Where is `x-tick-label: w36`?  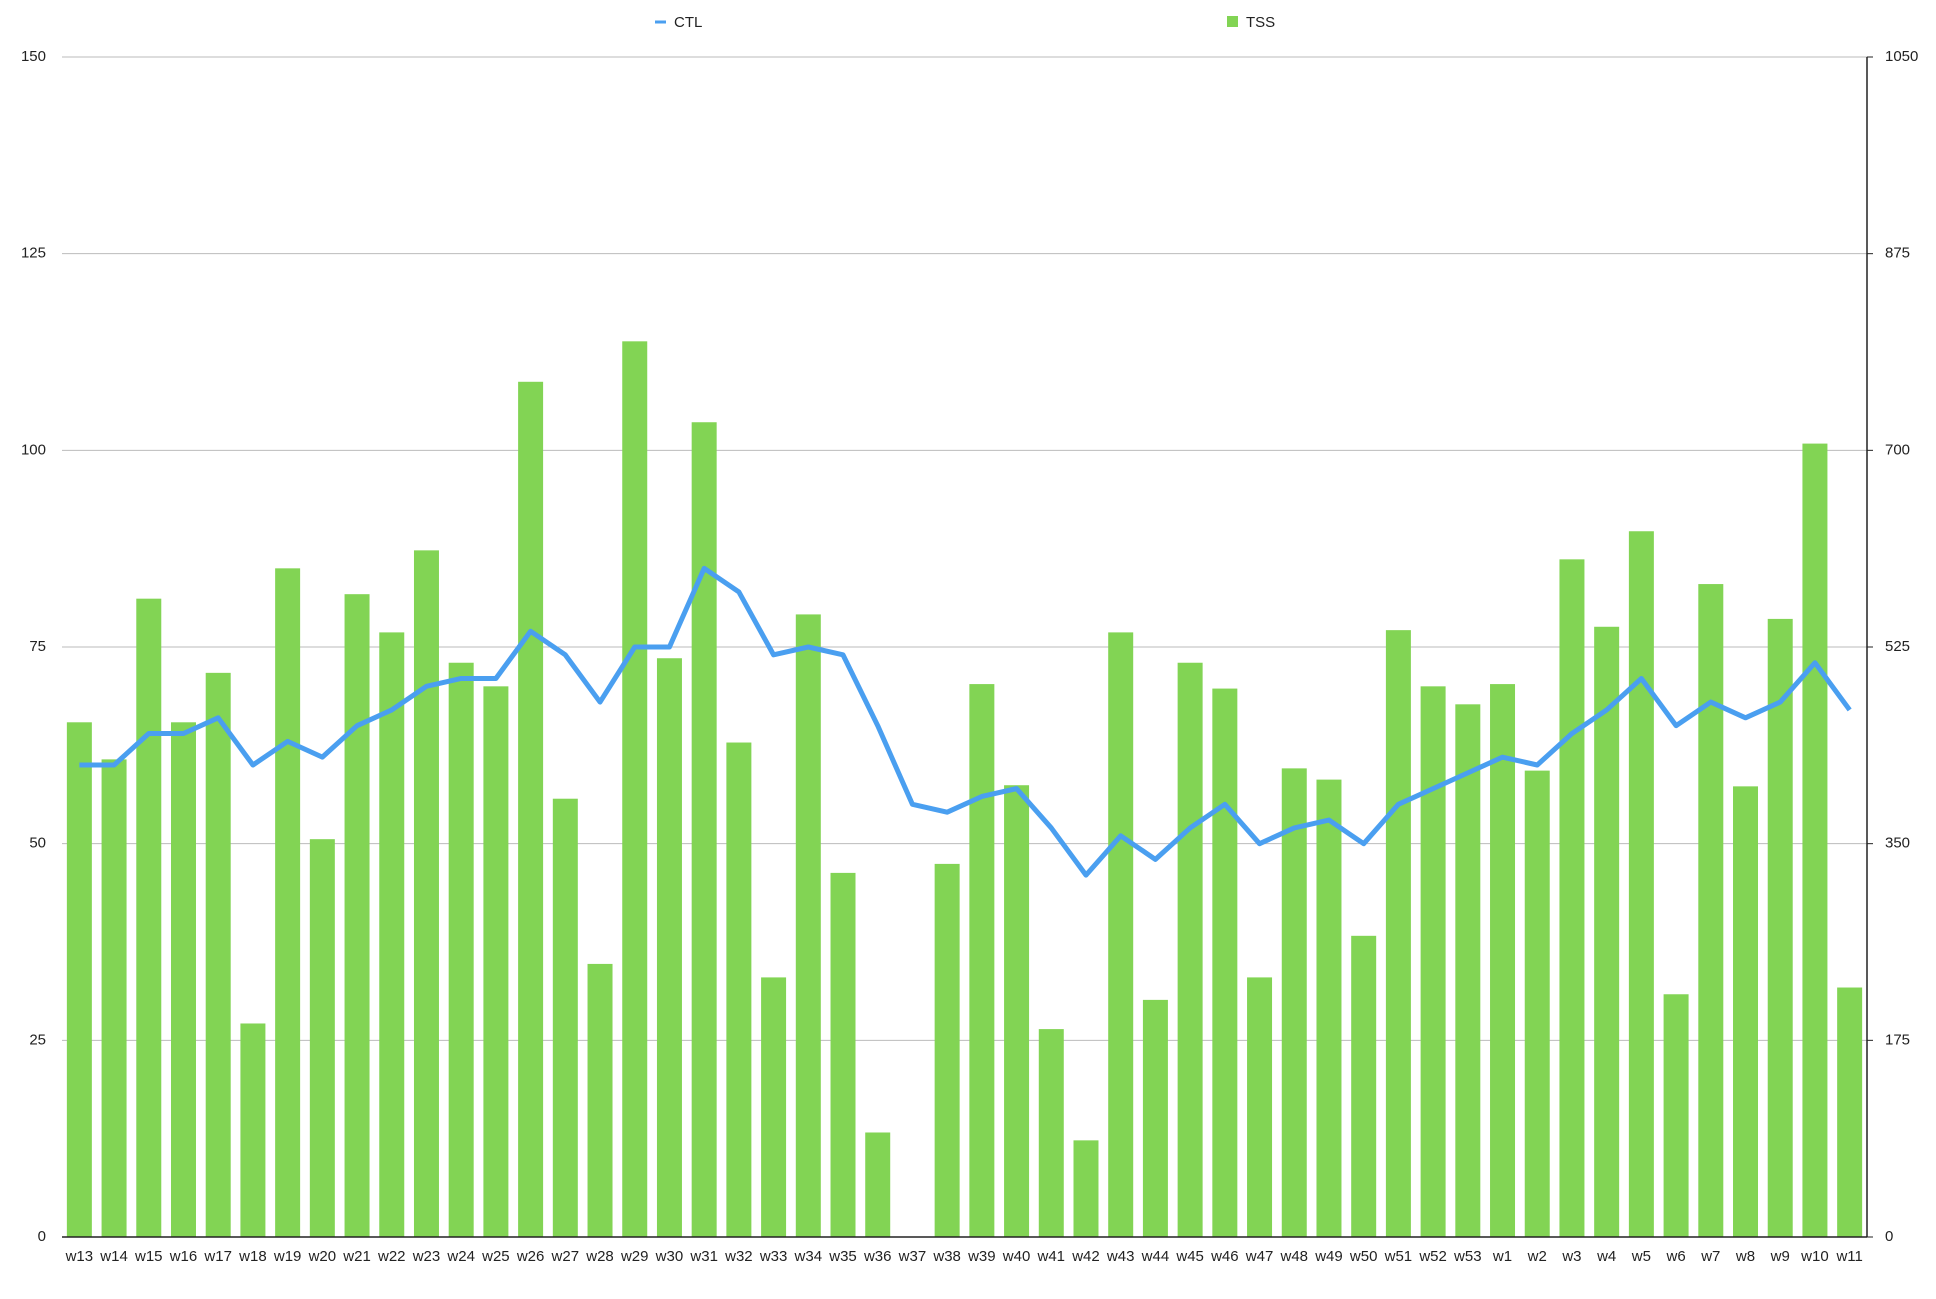 x-tick-label: w36 is located at coordinates (877, 1256).